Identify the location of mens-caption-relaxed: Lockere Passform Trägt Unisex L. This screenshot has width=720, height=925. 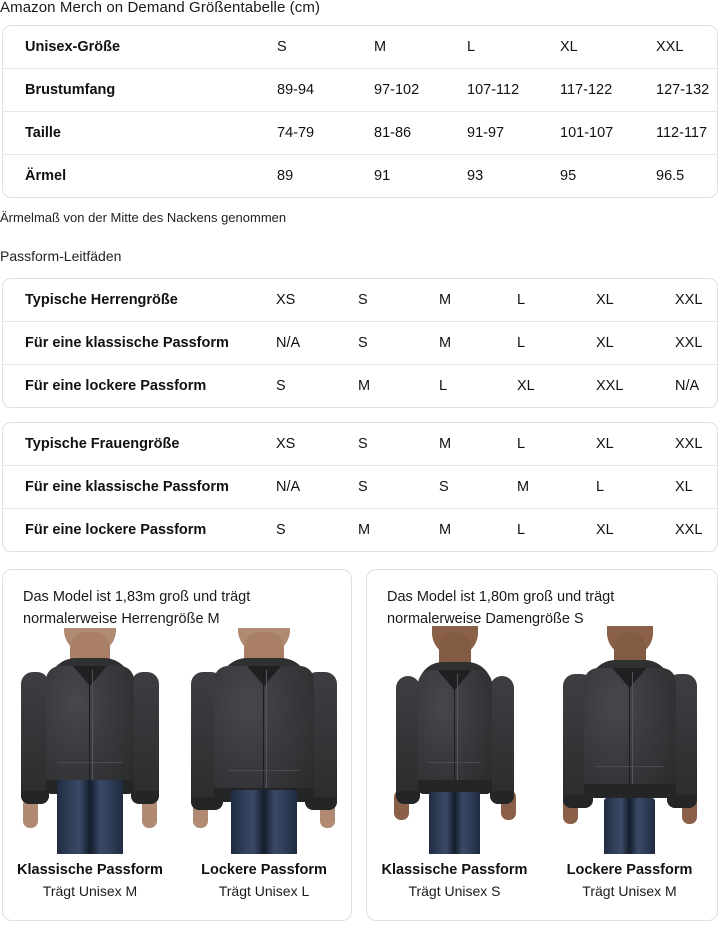
(264, 881).